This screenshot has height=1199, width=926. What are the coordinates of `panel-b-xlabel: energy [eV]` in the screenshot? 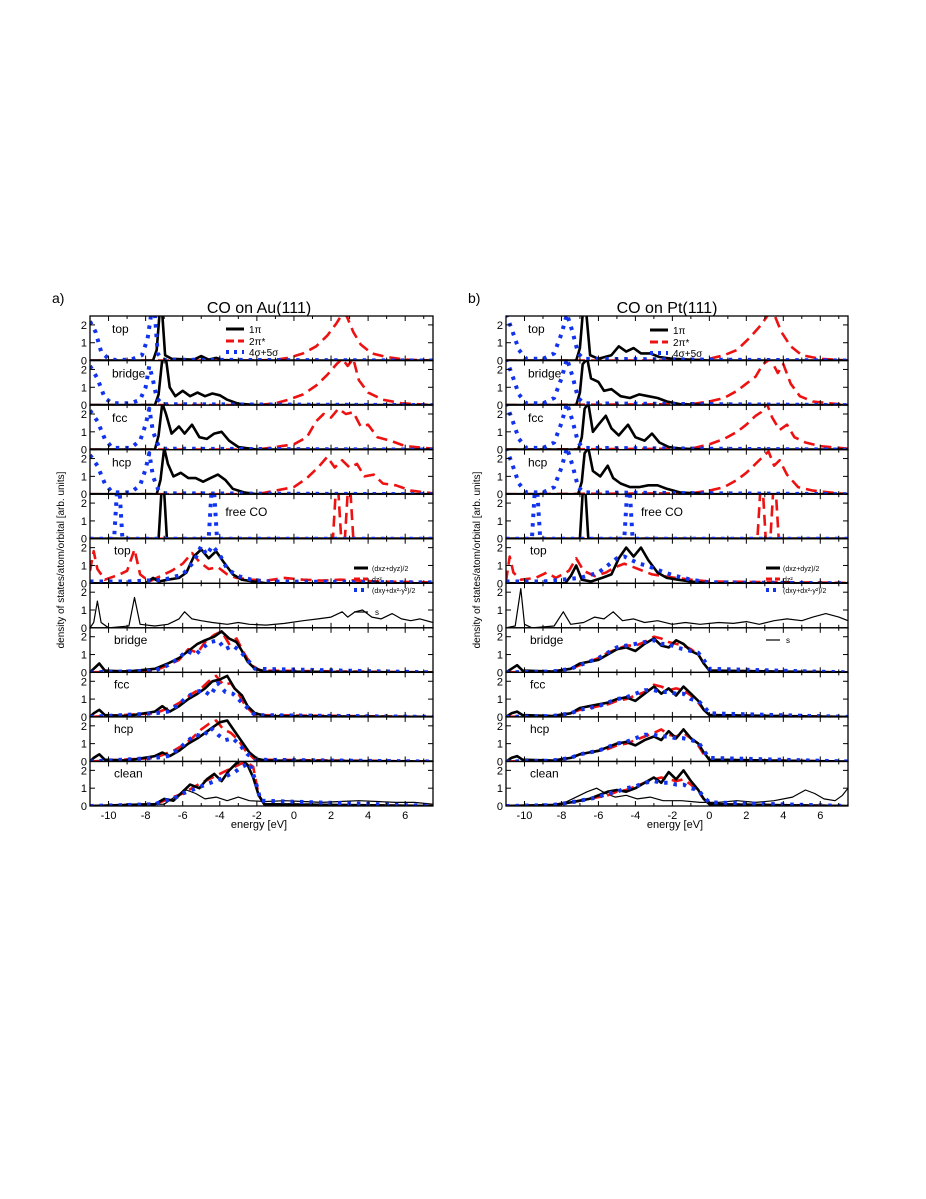 It's located at (675, 825).